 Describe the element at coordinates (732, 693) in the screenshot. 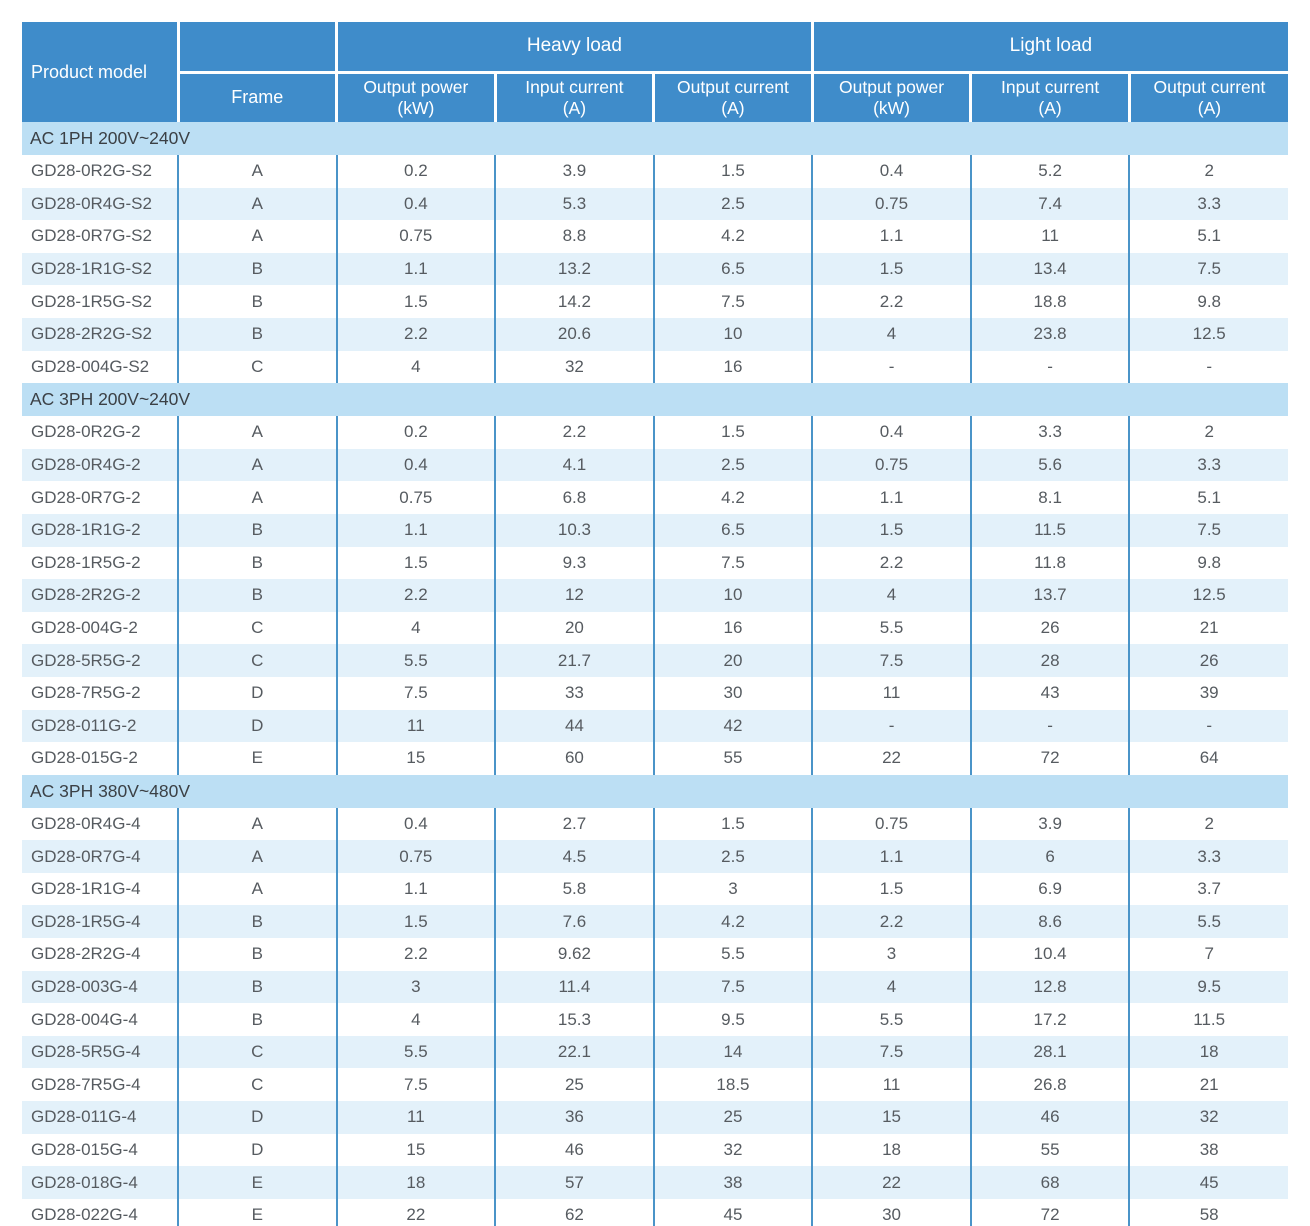

I see `value-cell: 30` at that location.